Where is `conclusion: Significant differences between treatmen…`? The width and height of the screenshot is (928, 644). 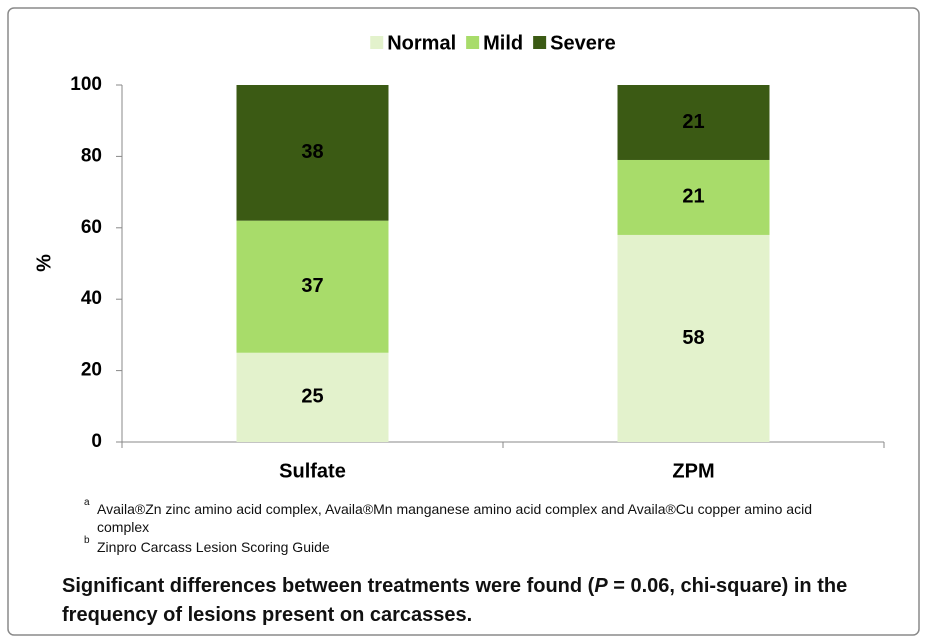 conclusion: Significant differences between treatmen… is located at coordinates (462, 601).